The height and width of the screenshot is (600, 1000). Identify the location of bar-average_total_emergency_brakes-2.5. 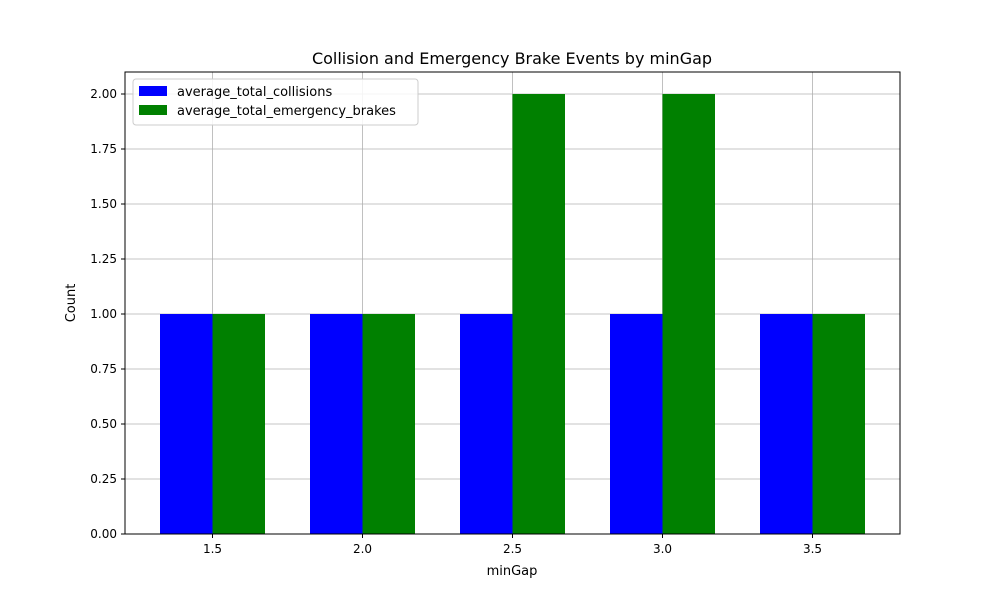
(538, 314).